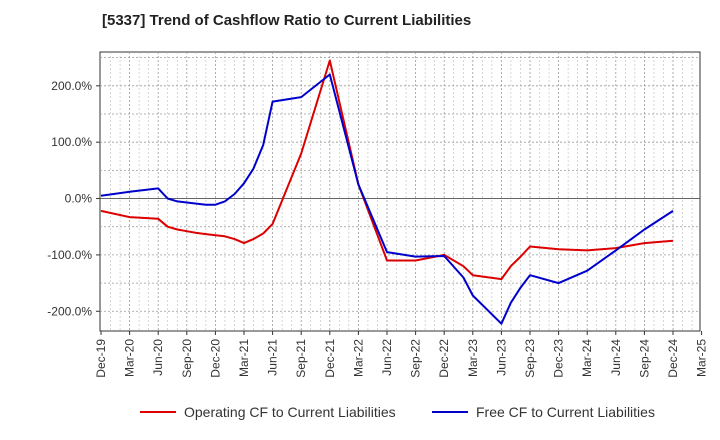  Describe the element at coordinates (473, 358) in the screenshot. I see `x-tick-label: Mar-23` at that location.